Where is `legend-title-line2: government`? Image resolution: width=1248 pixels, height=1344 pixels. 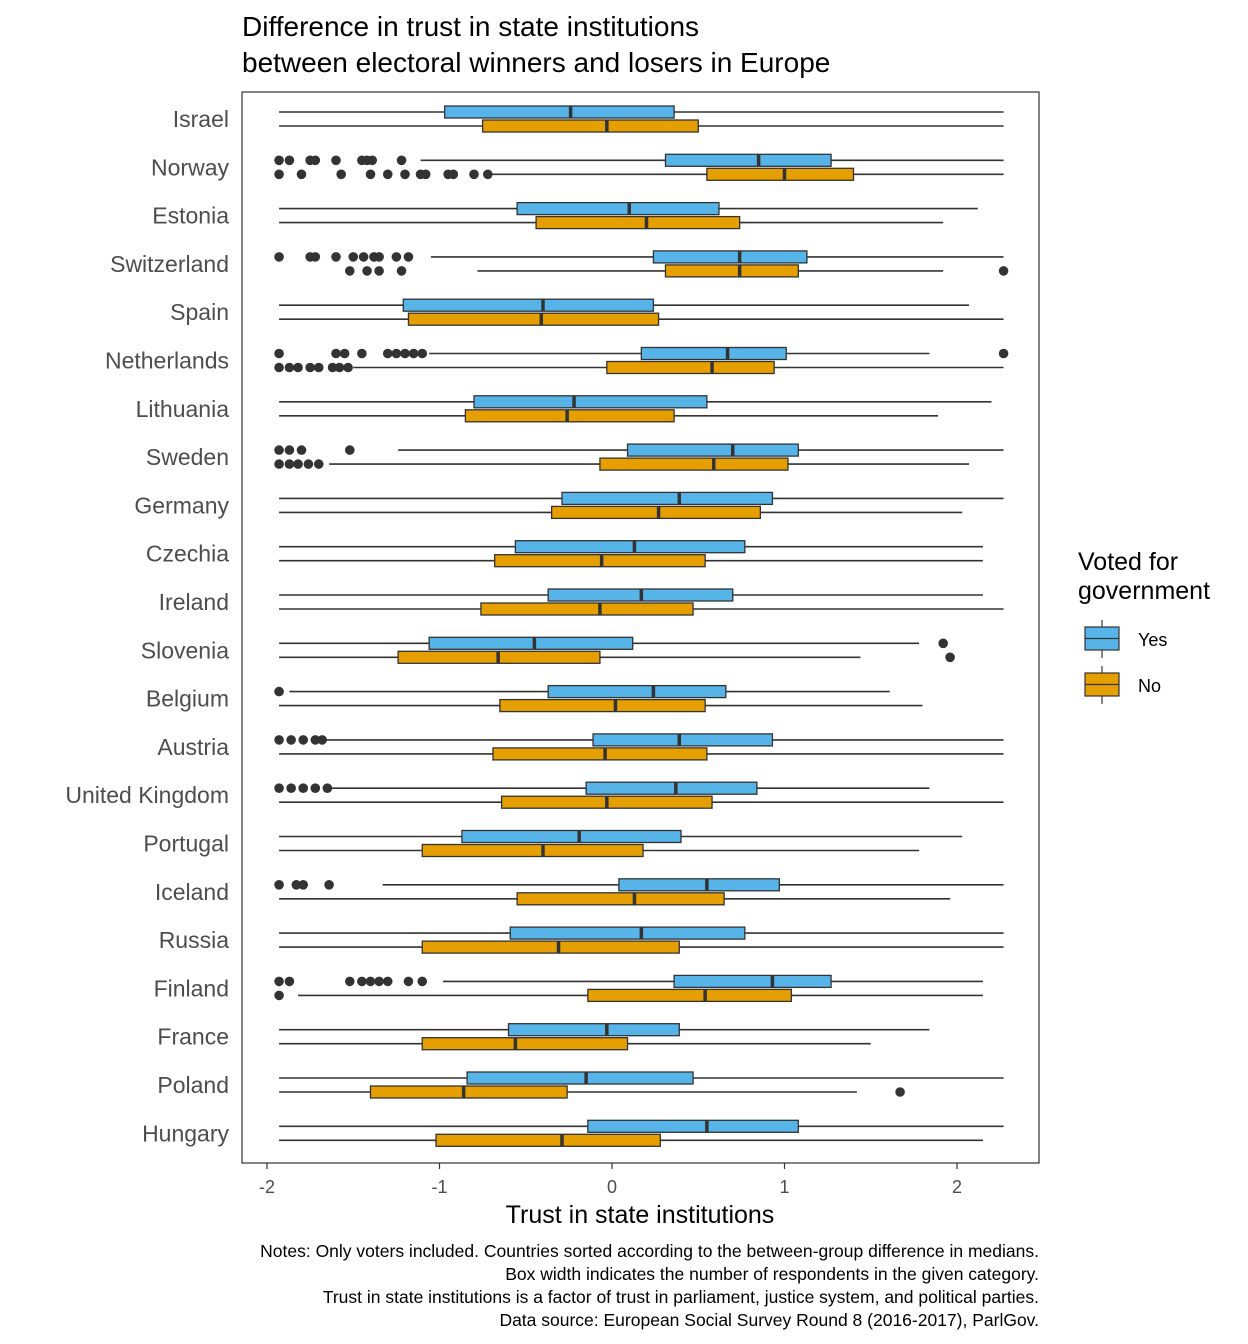
legend-title-line2: government is located at coordinates (1144, 591).